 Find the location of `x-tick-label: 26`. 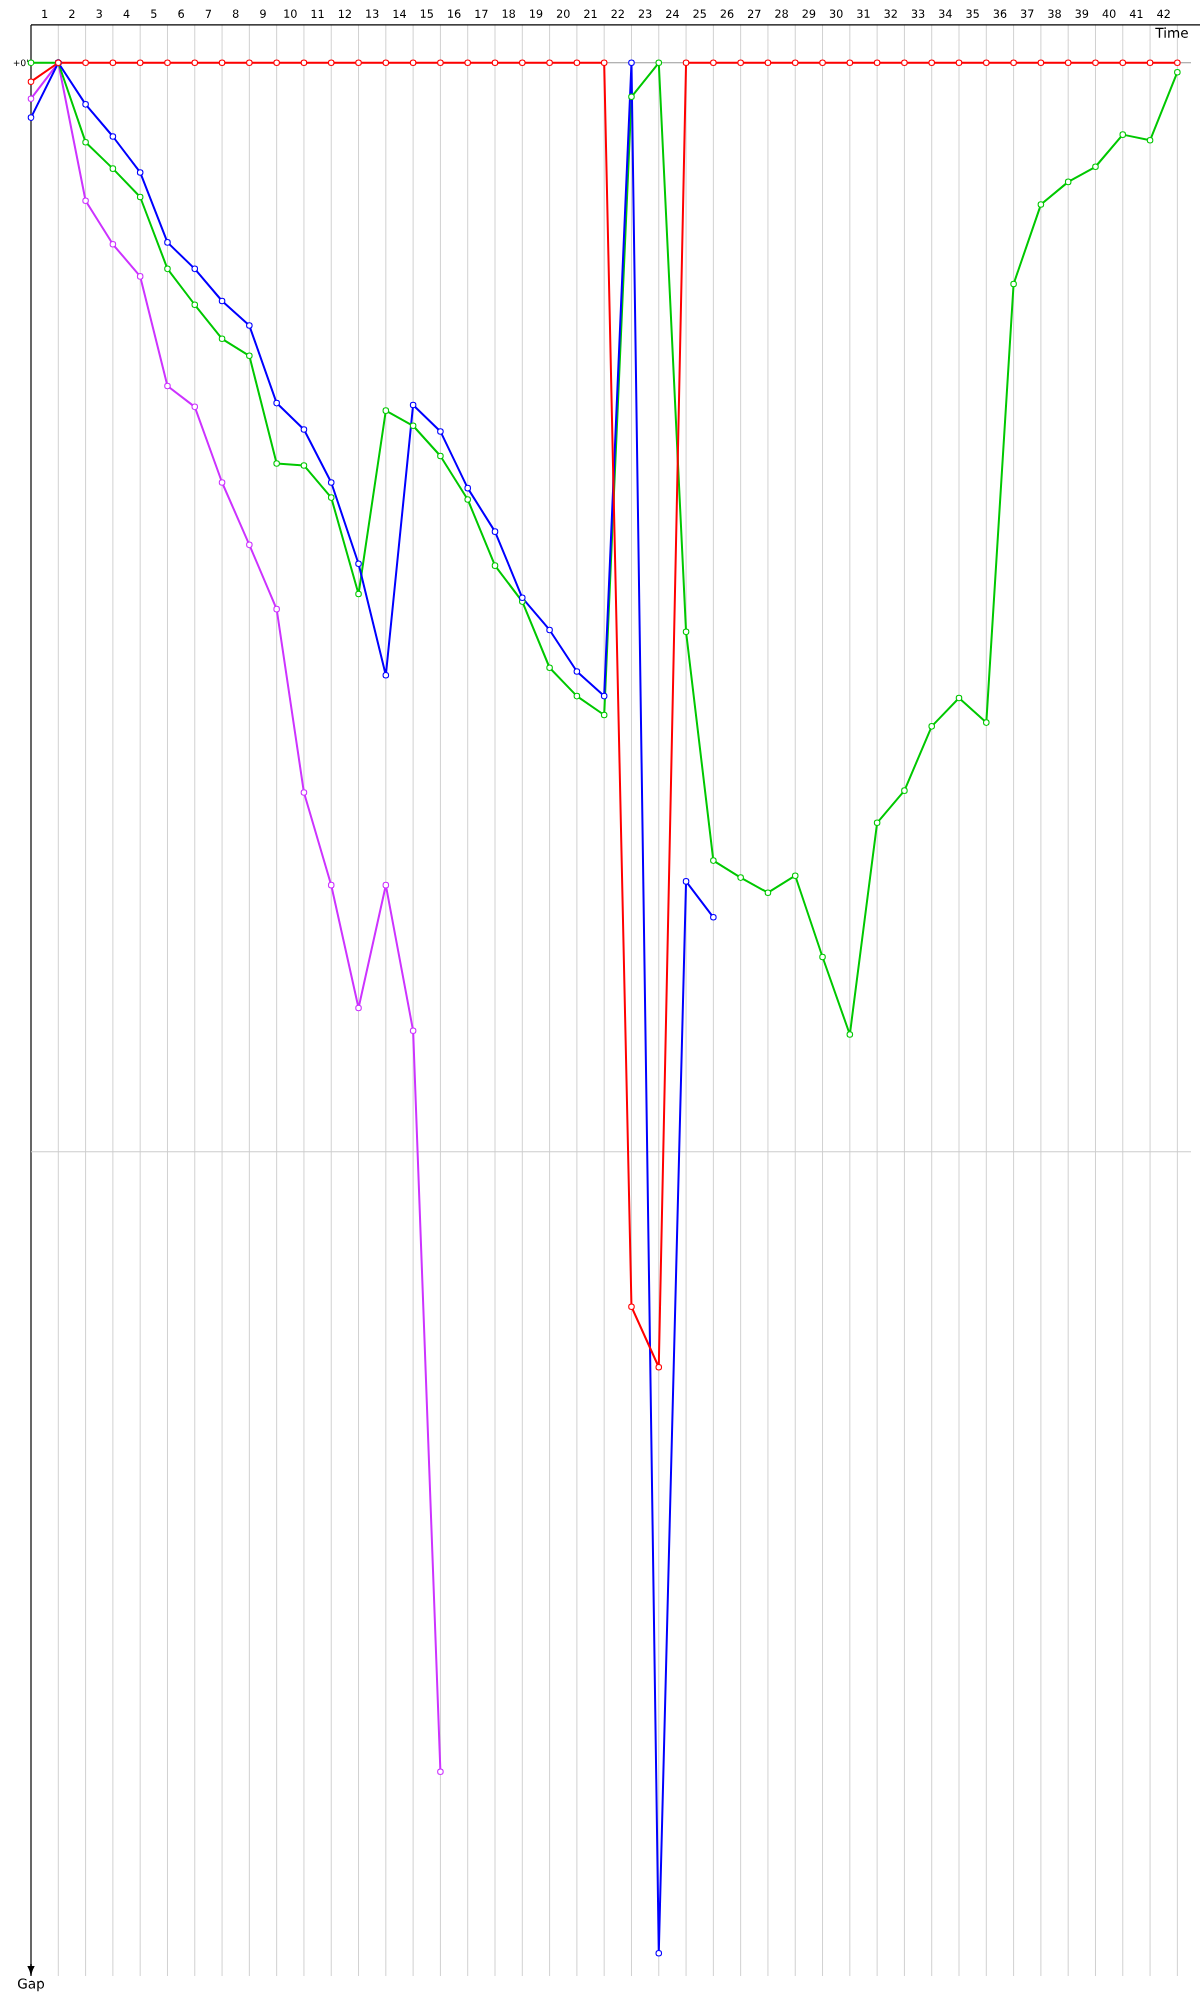

x-tick-label: 26 is located at coordinates (727, 13).